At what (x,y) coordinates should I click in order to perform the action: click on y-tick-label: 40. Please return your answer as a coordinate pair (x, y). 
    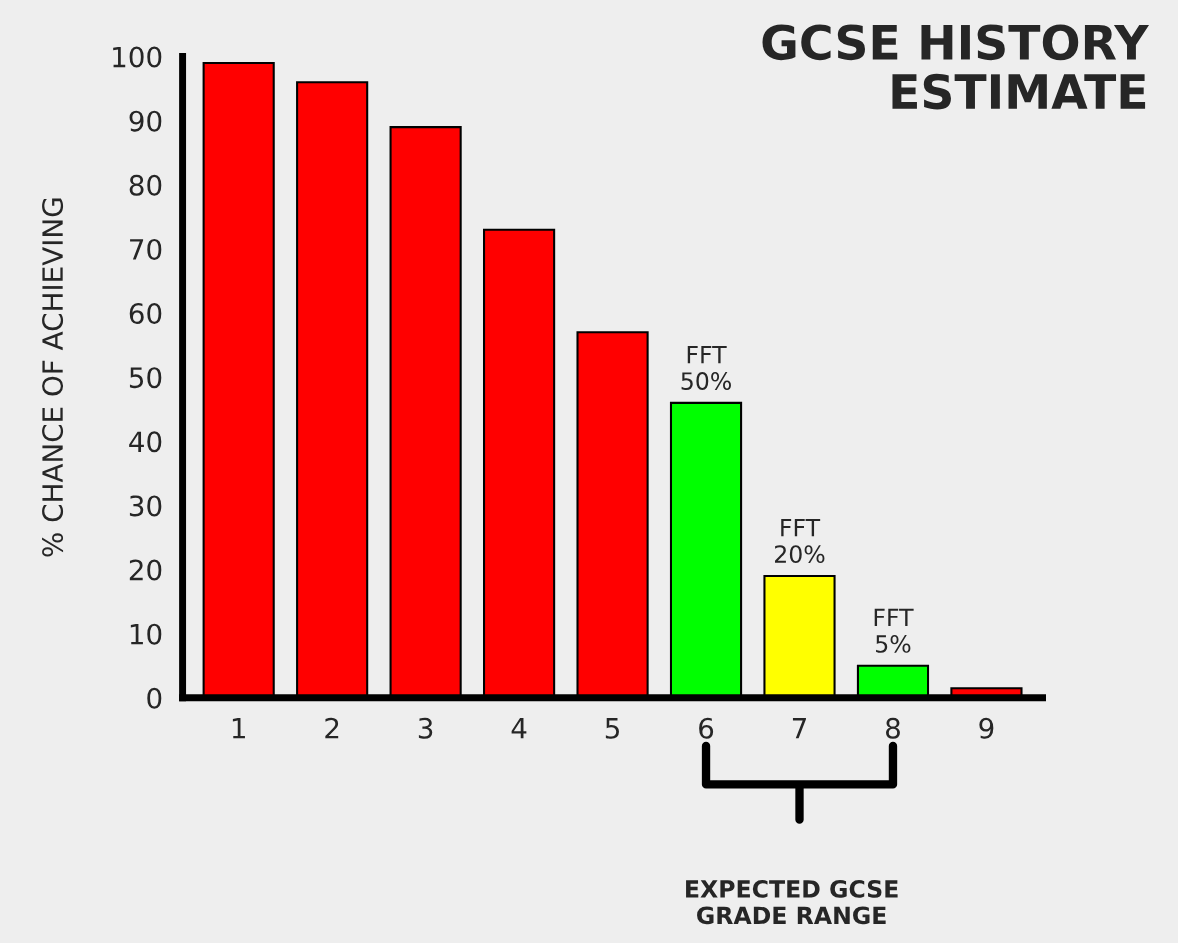
    Looking at the image, I should click on (145, 442).